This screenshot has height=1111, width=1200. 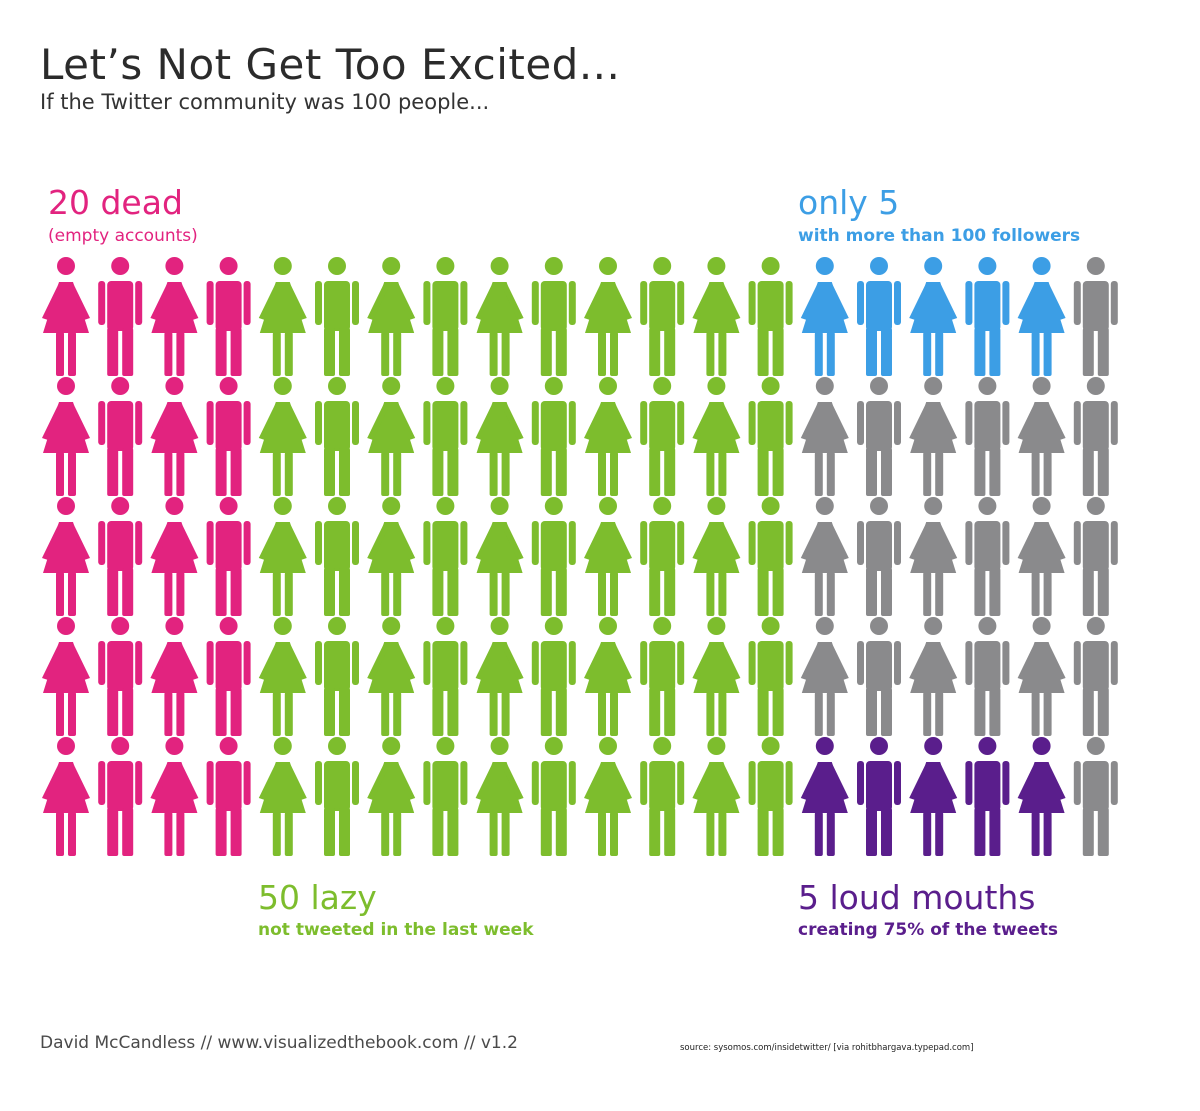 I want to click on label-lazy-head: 50 lazy, so click(x=317, y=897).